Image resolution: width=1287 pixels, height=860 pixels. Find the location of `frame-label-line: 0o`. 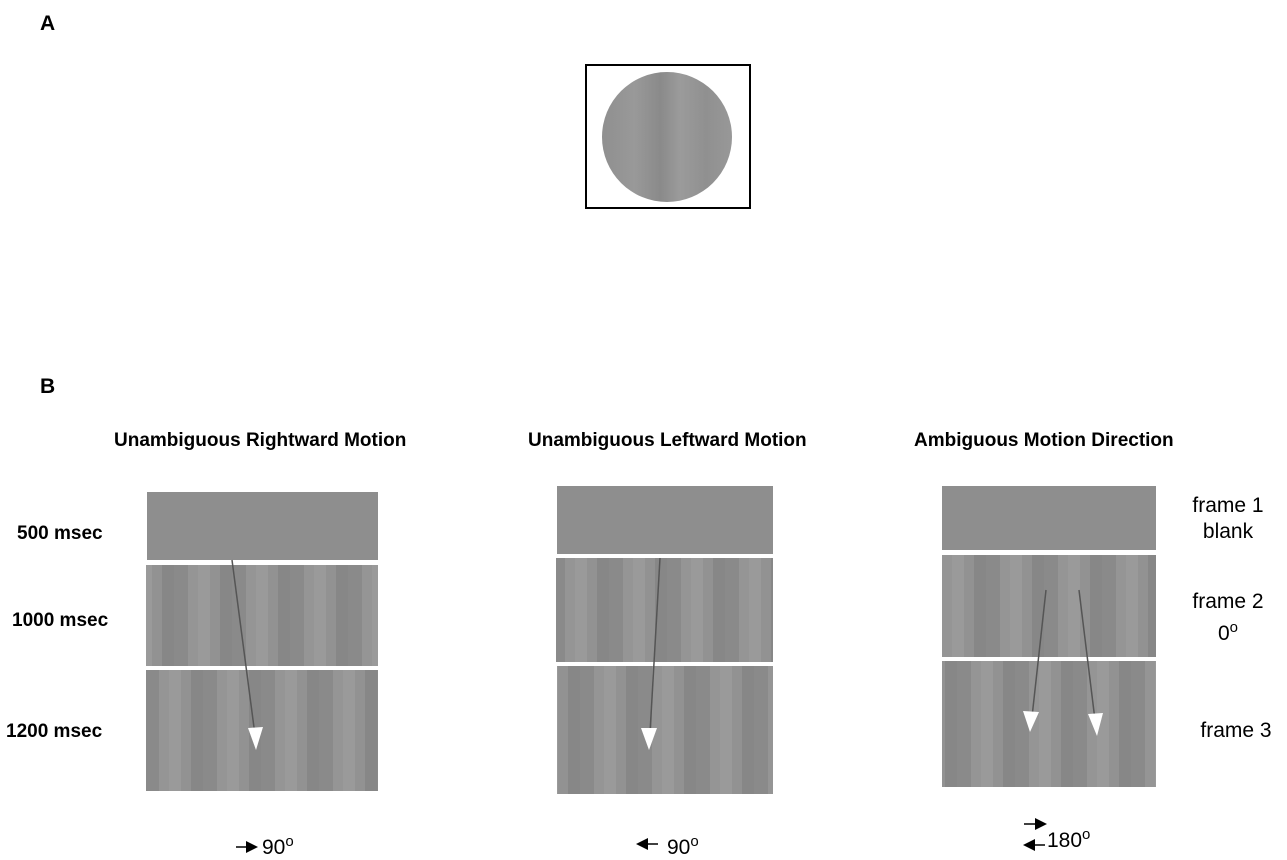

frame-label-line: 0o is located at coordinates (1228, 631).